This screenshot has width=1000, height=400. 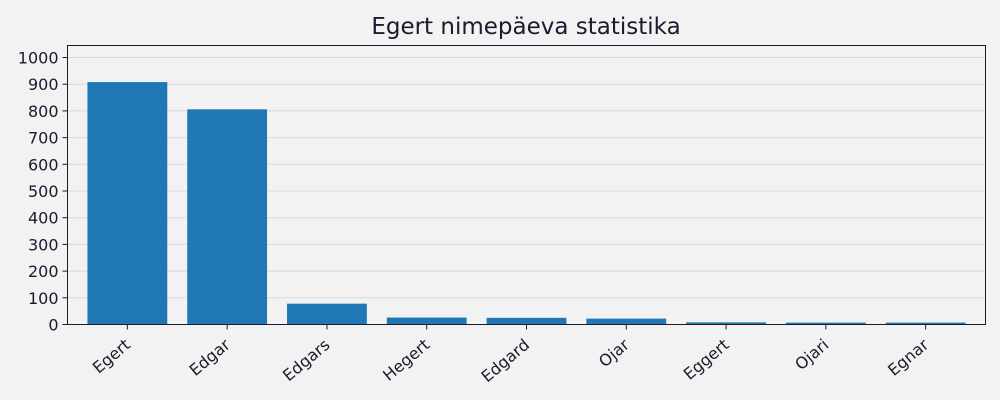 I want to click on y-axis: 0 100 200 300 400 500 600 700 800 900 1000, so click(x=43, y=192).